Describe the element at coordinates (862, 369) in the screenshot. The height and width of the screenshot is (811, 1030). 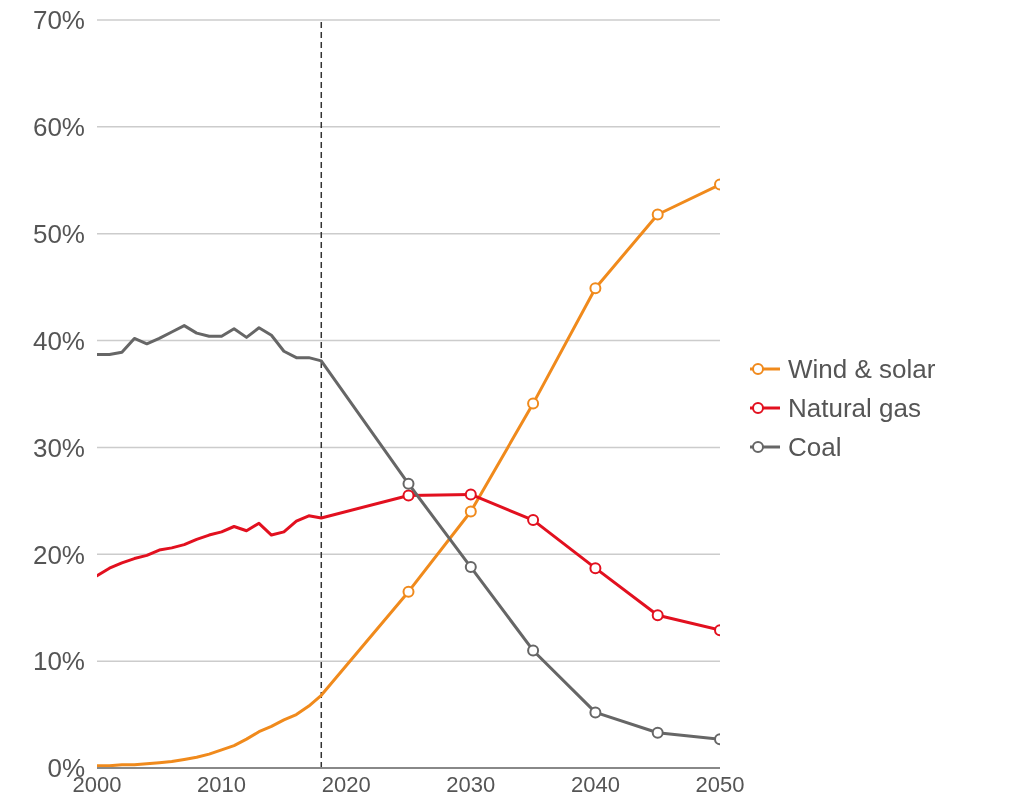
I see `legend-label: Wind & solar` at that location.